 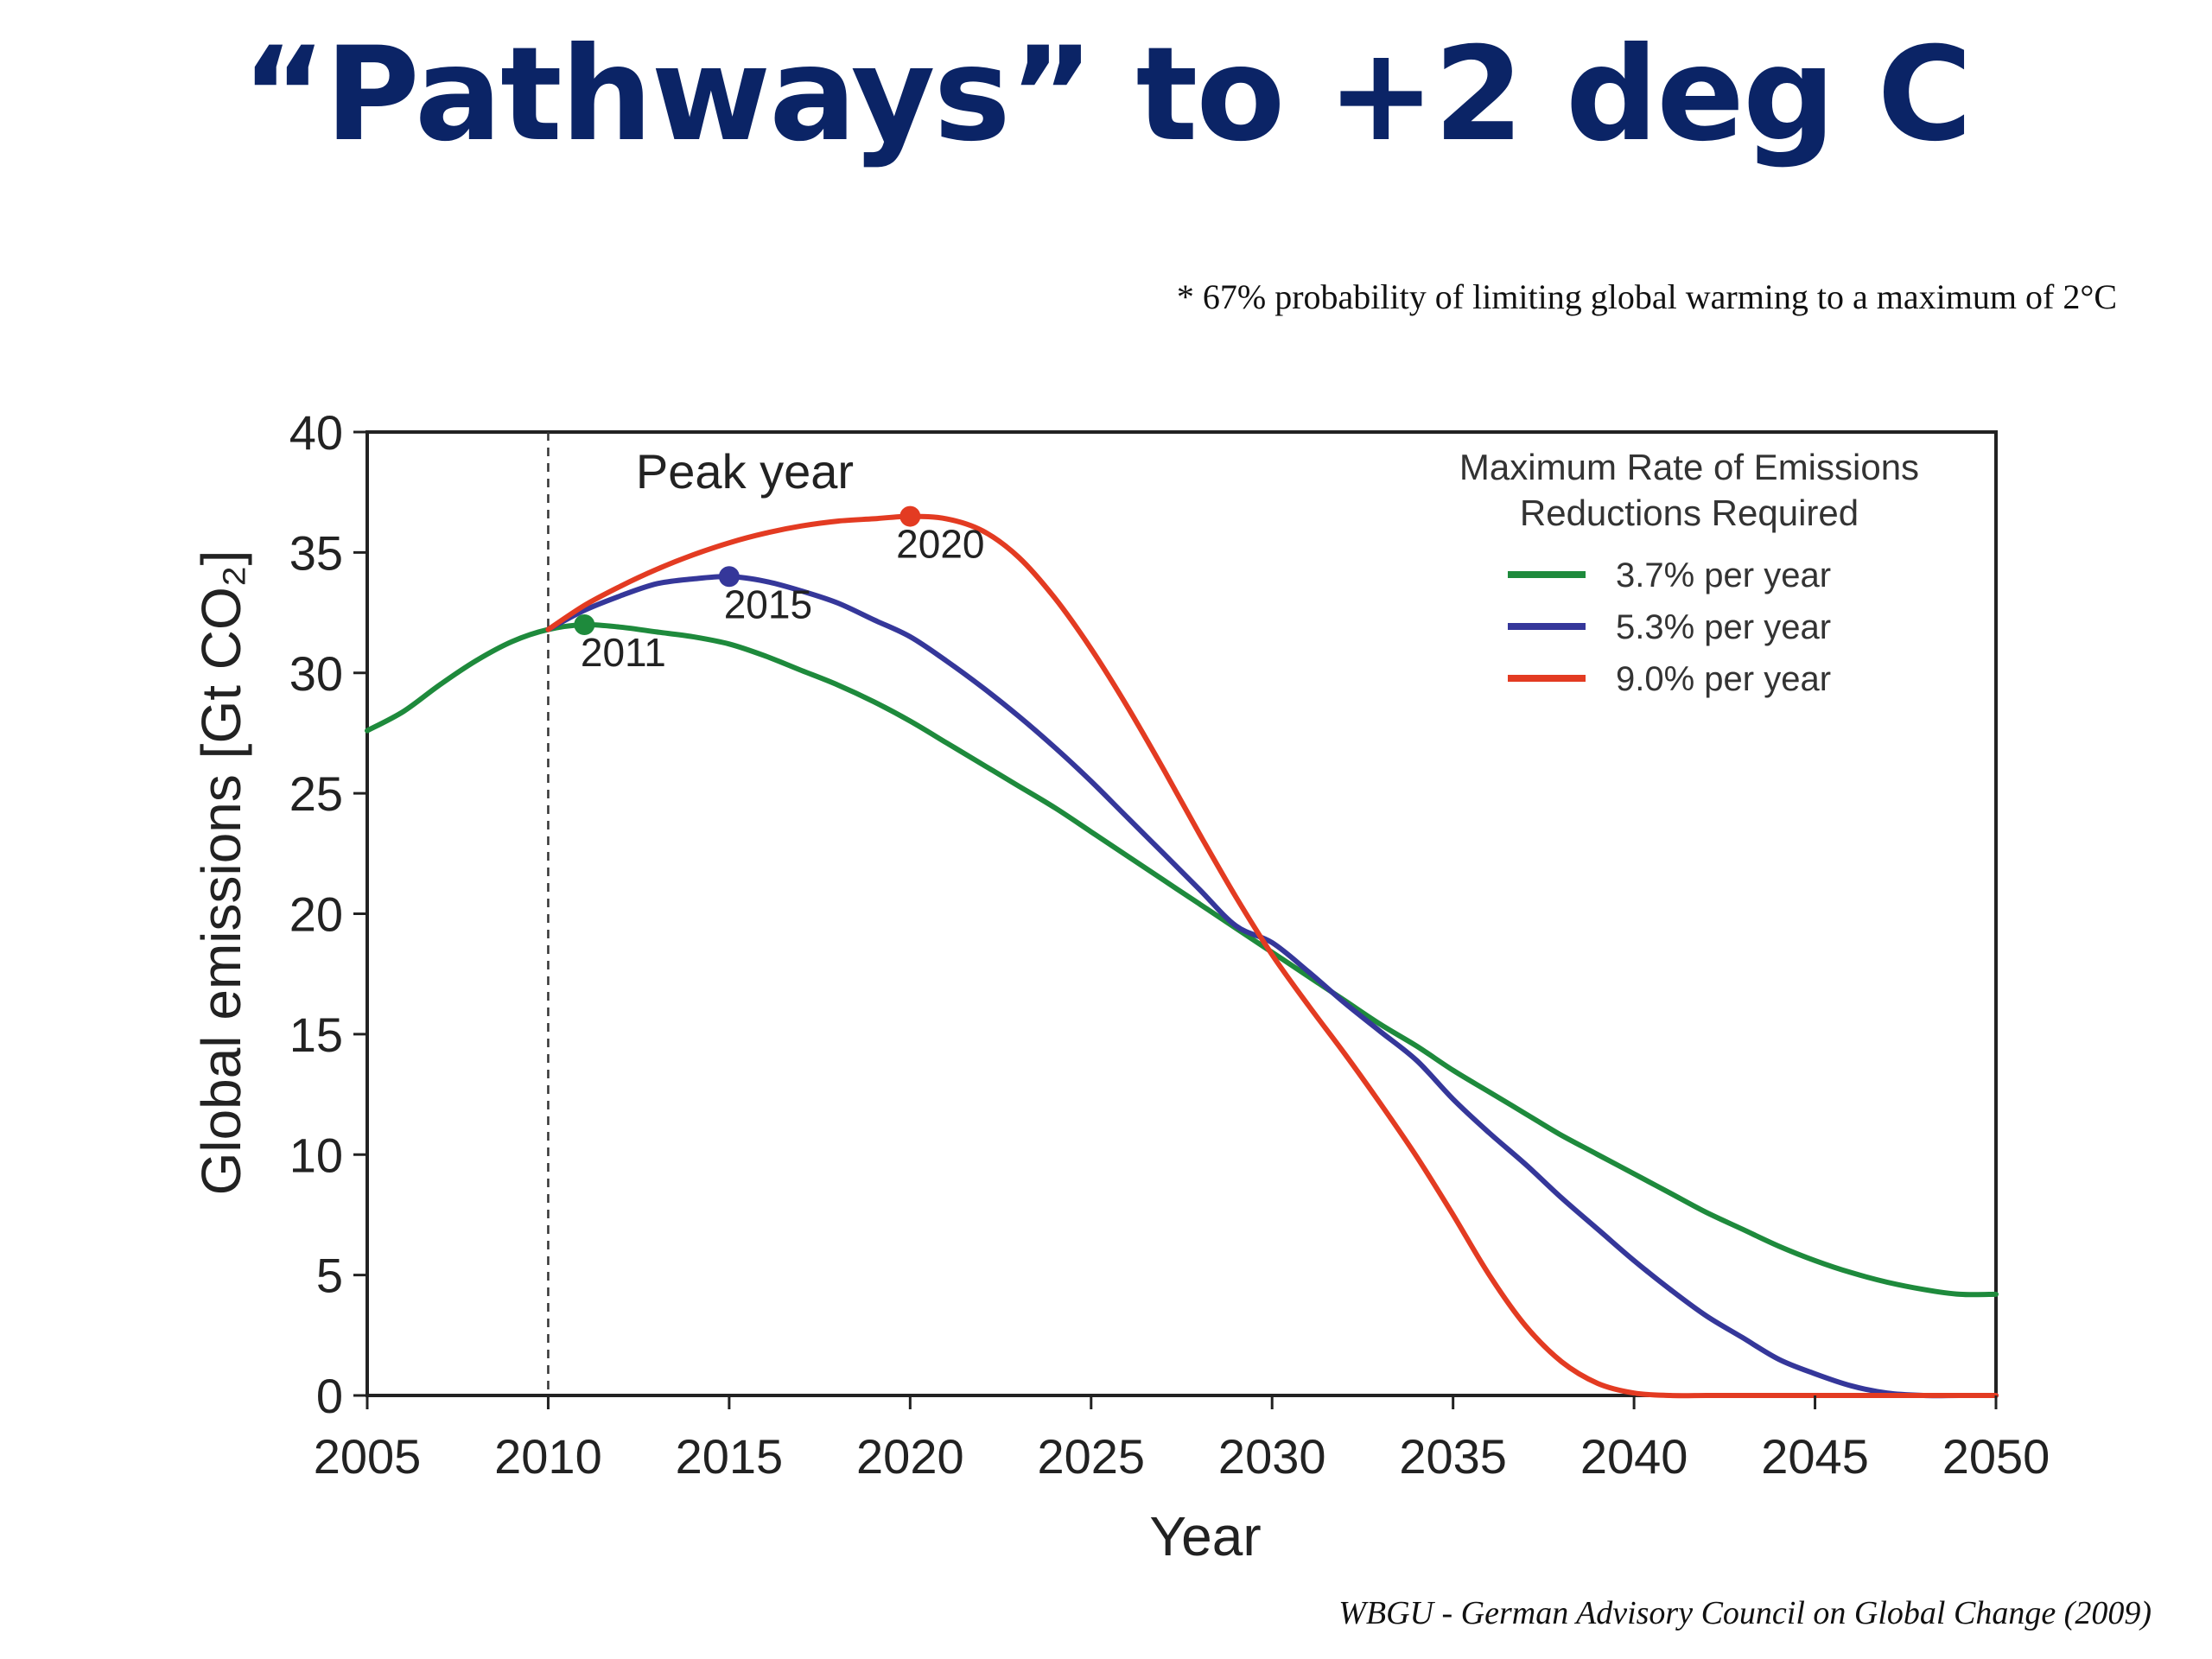 I want to click on legend-title-line-2: Reductions Required, so click(x=1689, y=513).